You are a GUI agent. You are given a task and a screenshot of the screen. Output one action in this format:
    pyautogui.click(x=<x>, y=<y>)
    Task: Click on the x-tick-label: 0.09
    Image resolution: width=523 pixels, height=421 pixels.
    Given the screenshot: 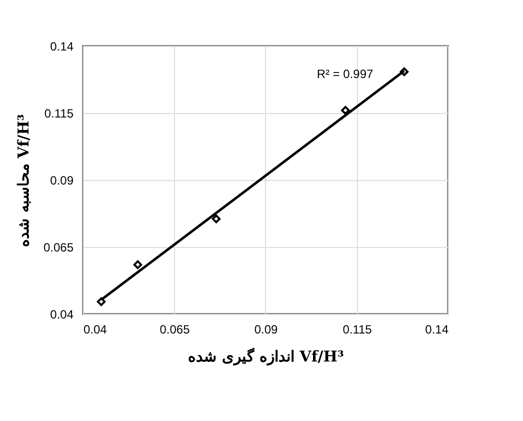 What is the action you would take?
    pyautogui.click(x=266, y=329)
    